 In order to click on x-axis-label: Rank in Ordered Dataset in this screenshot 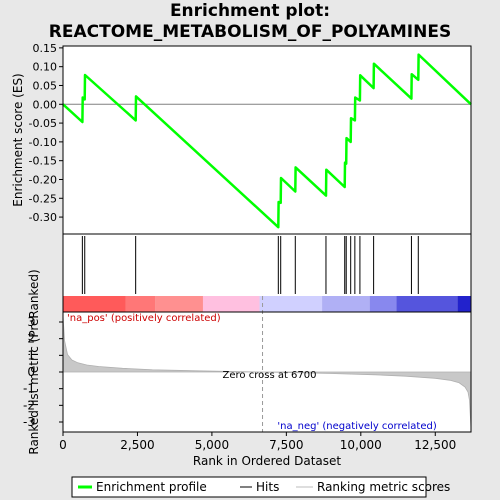, I will do `click(267, 461)`.